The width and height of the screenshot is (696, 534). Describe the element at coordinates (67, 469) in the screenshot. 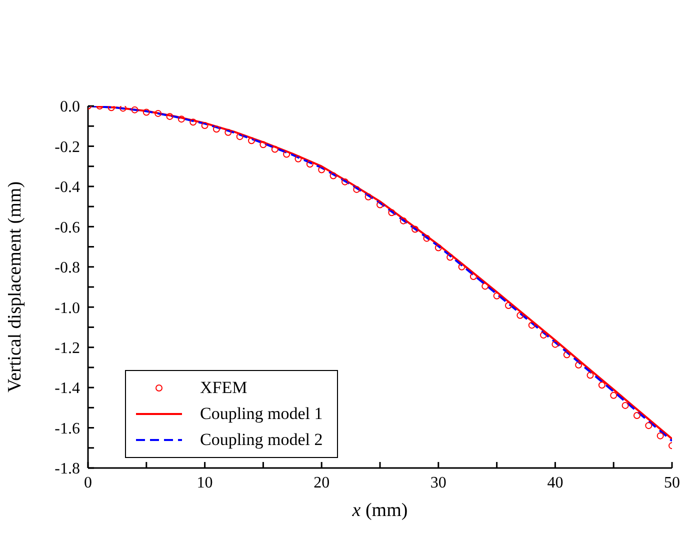

I see `y-tick-label: -1.8` at that location.